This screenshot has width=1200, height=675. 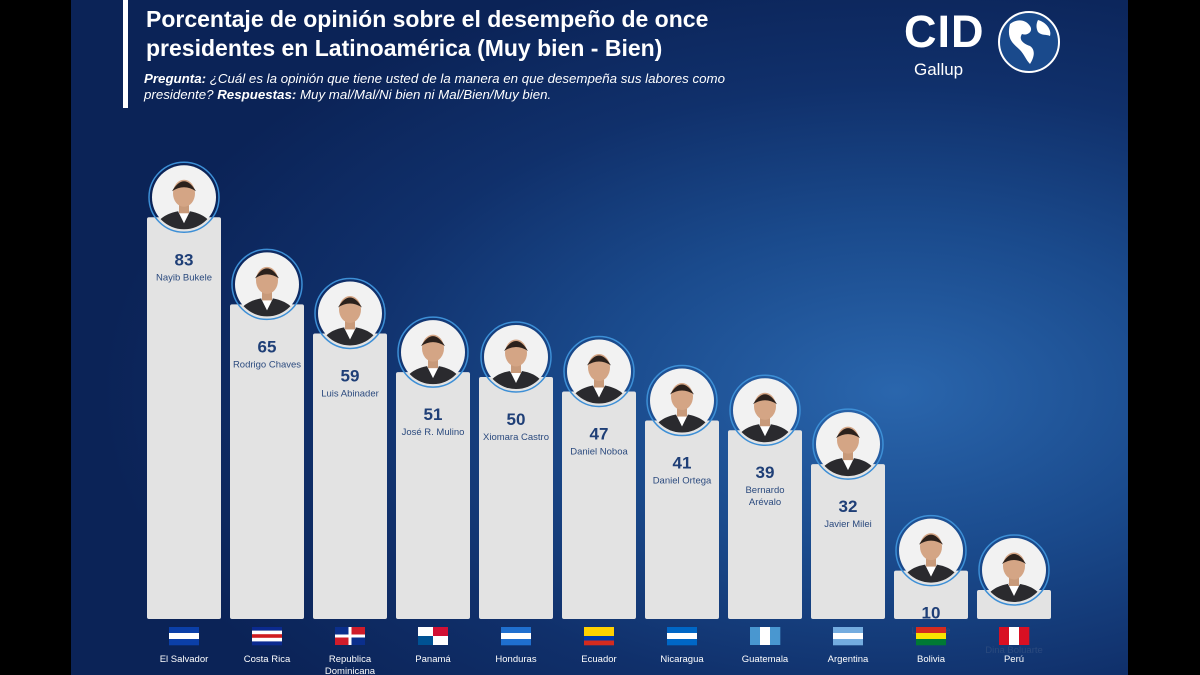 What do you see at coordinates (350, 313) in the screenshot?
I see `portrait-luis-abinader` at bounding box center [350, 313].